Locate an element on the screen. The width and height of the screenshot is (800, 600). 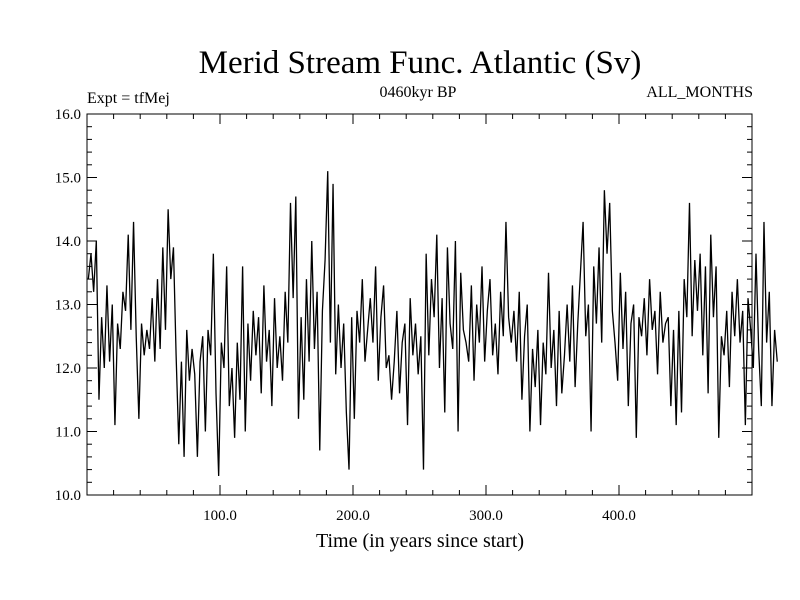
months-label: ALL_MONTHS is located at coordinates (699, 92).